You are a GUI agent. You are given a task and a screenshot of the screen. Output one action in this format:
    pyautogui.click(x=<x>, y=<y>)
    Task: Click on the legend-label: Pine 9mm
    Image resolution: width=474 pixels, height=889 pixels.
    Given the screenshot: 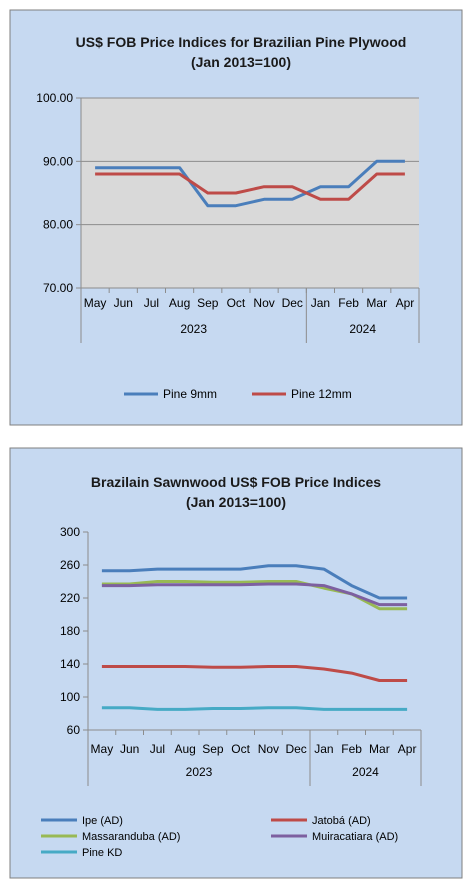 What is the action you would take?
    pyautogui.click(x=190, y=394)
    